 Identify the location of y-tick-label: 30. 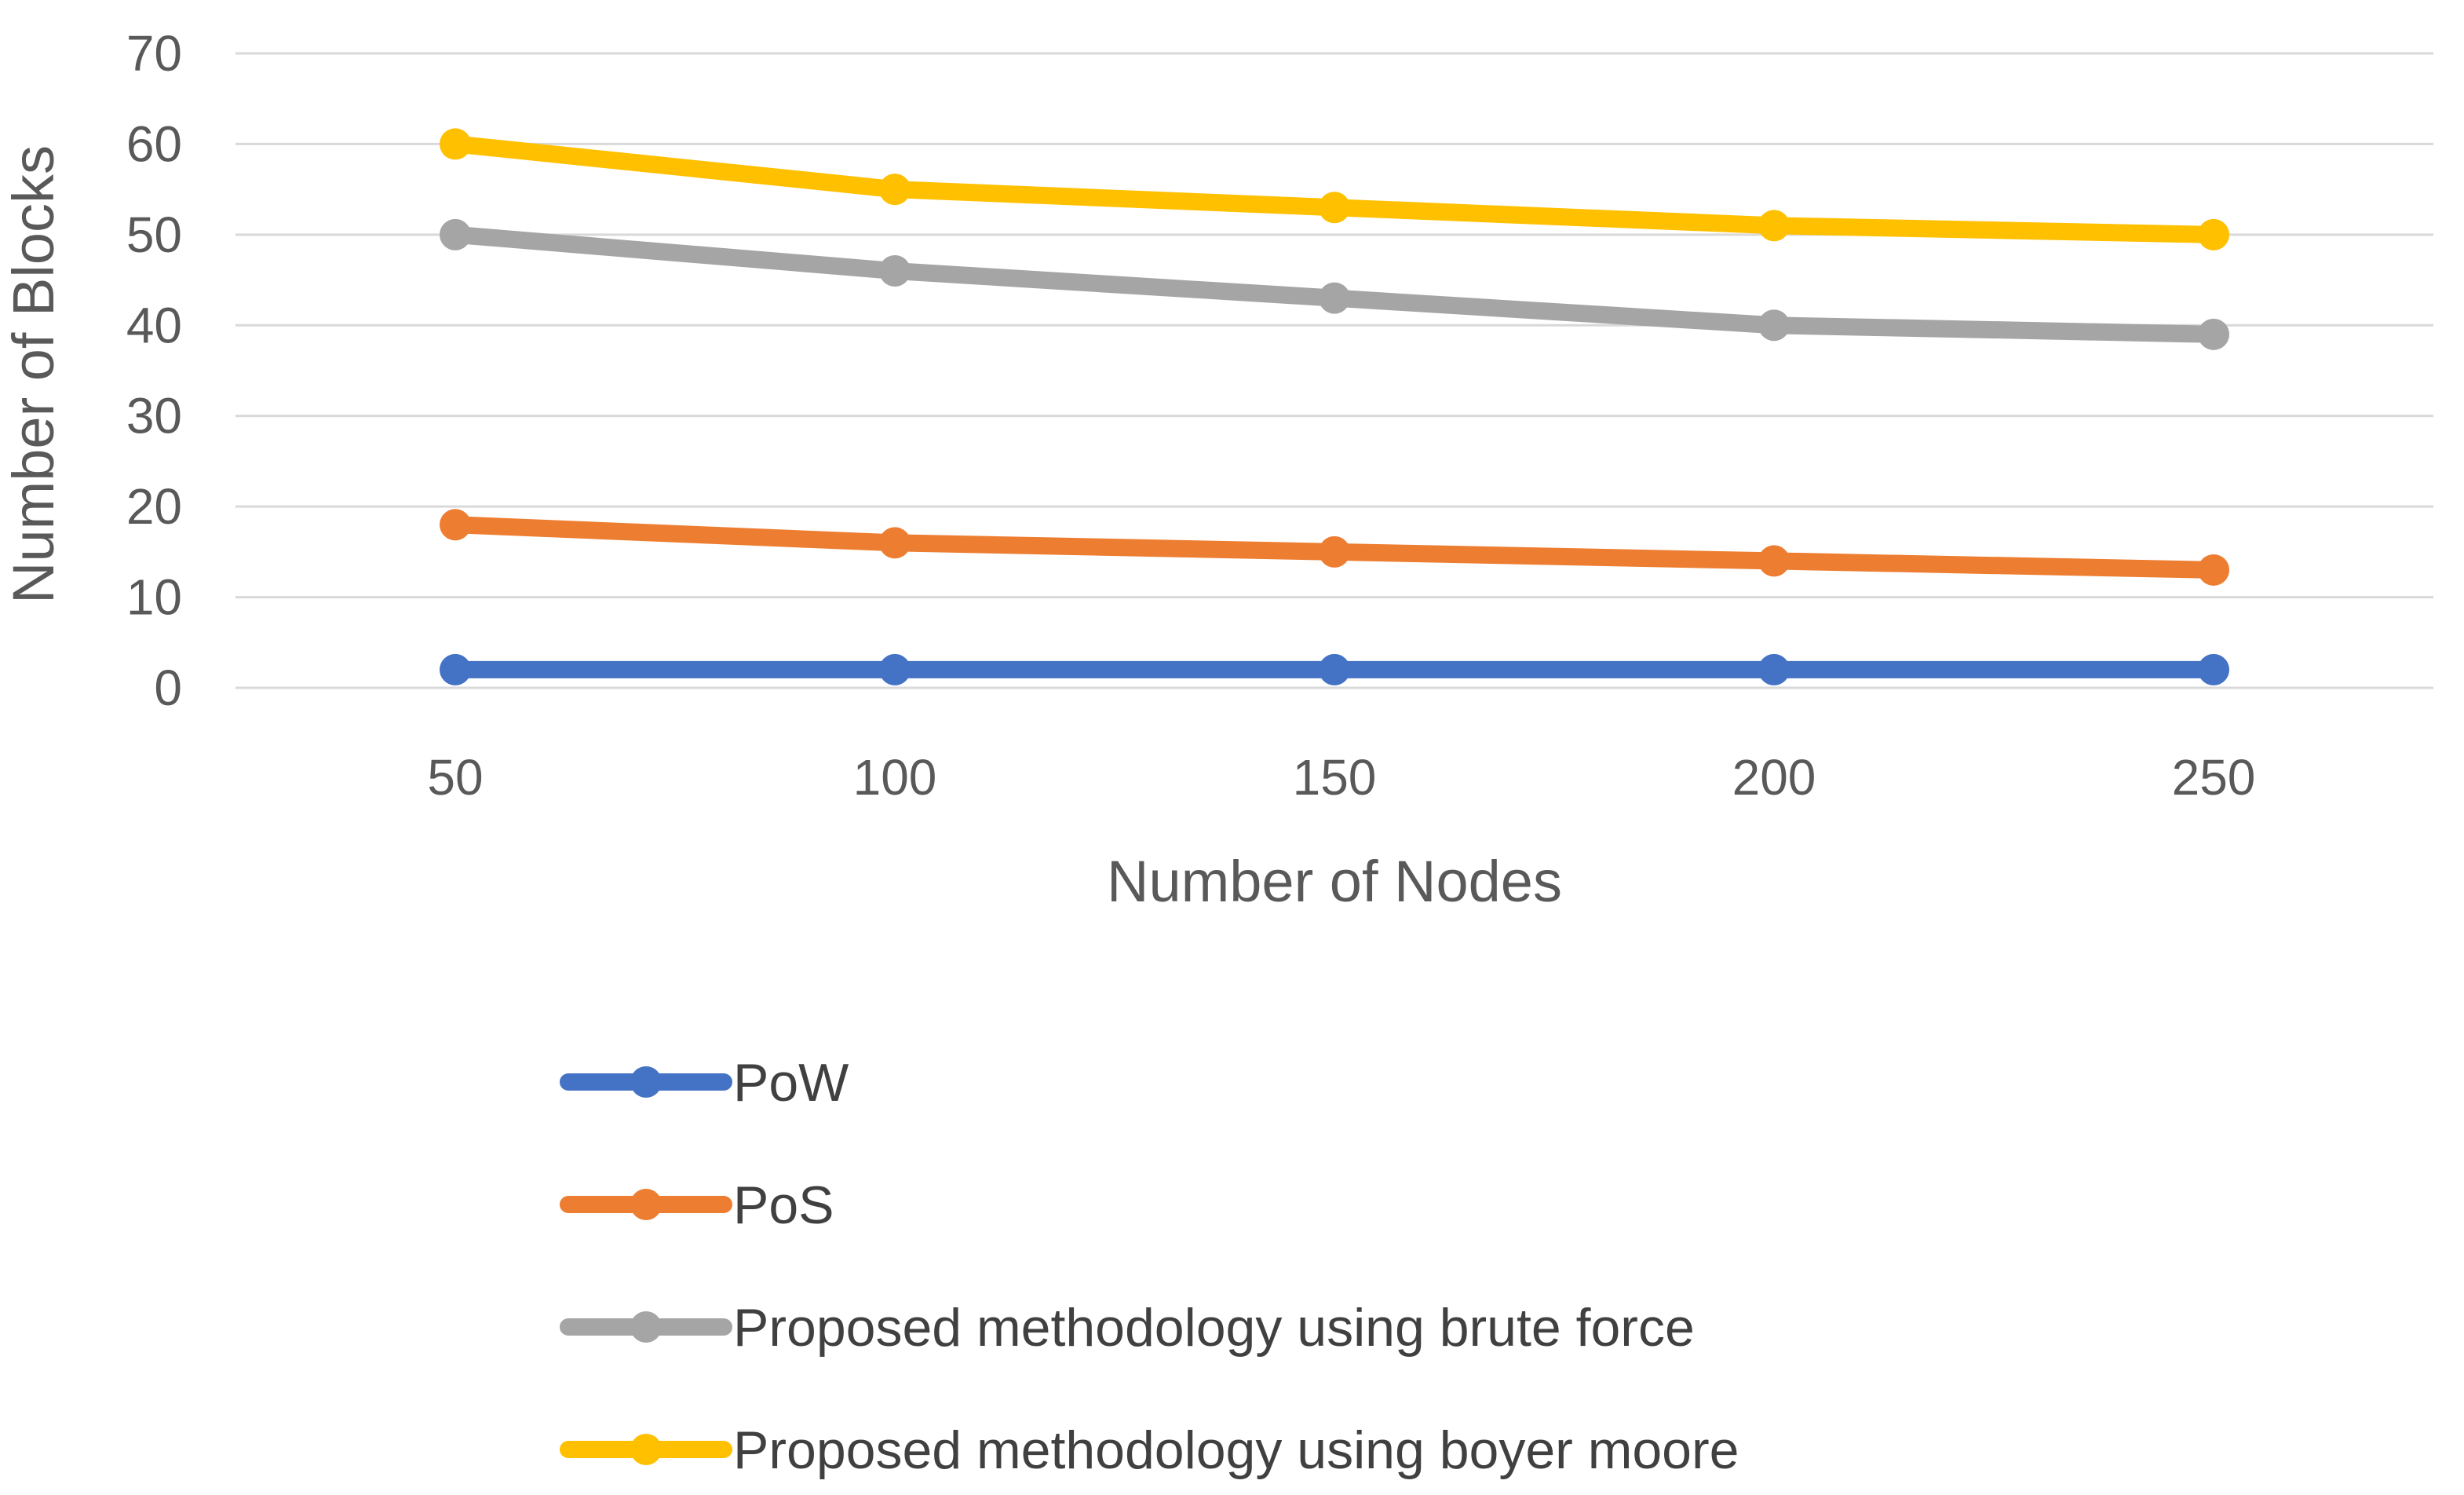
(154, 416).